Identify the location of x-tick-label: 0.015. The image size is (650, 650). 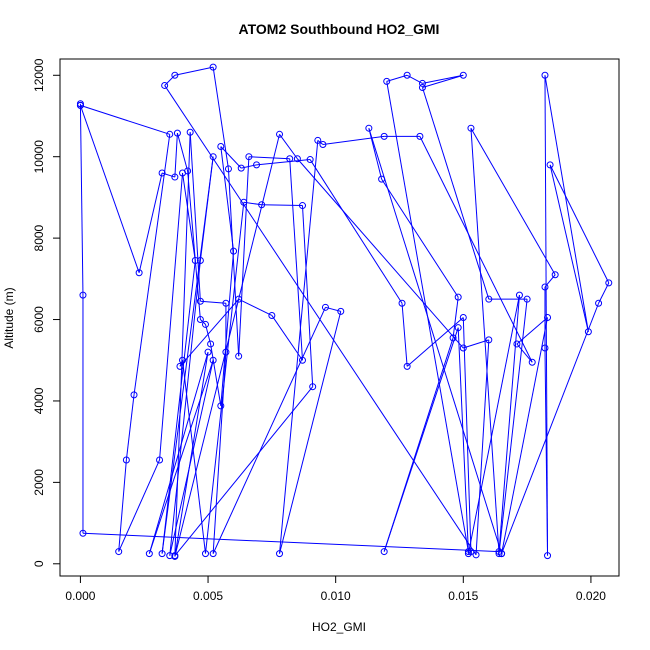
(463, 596).